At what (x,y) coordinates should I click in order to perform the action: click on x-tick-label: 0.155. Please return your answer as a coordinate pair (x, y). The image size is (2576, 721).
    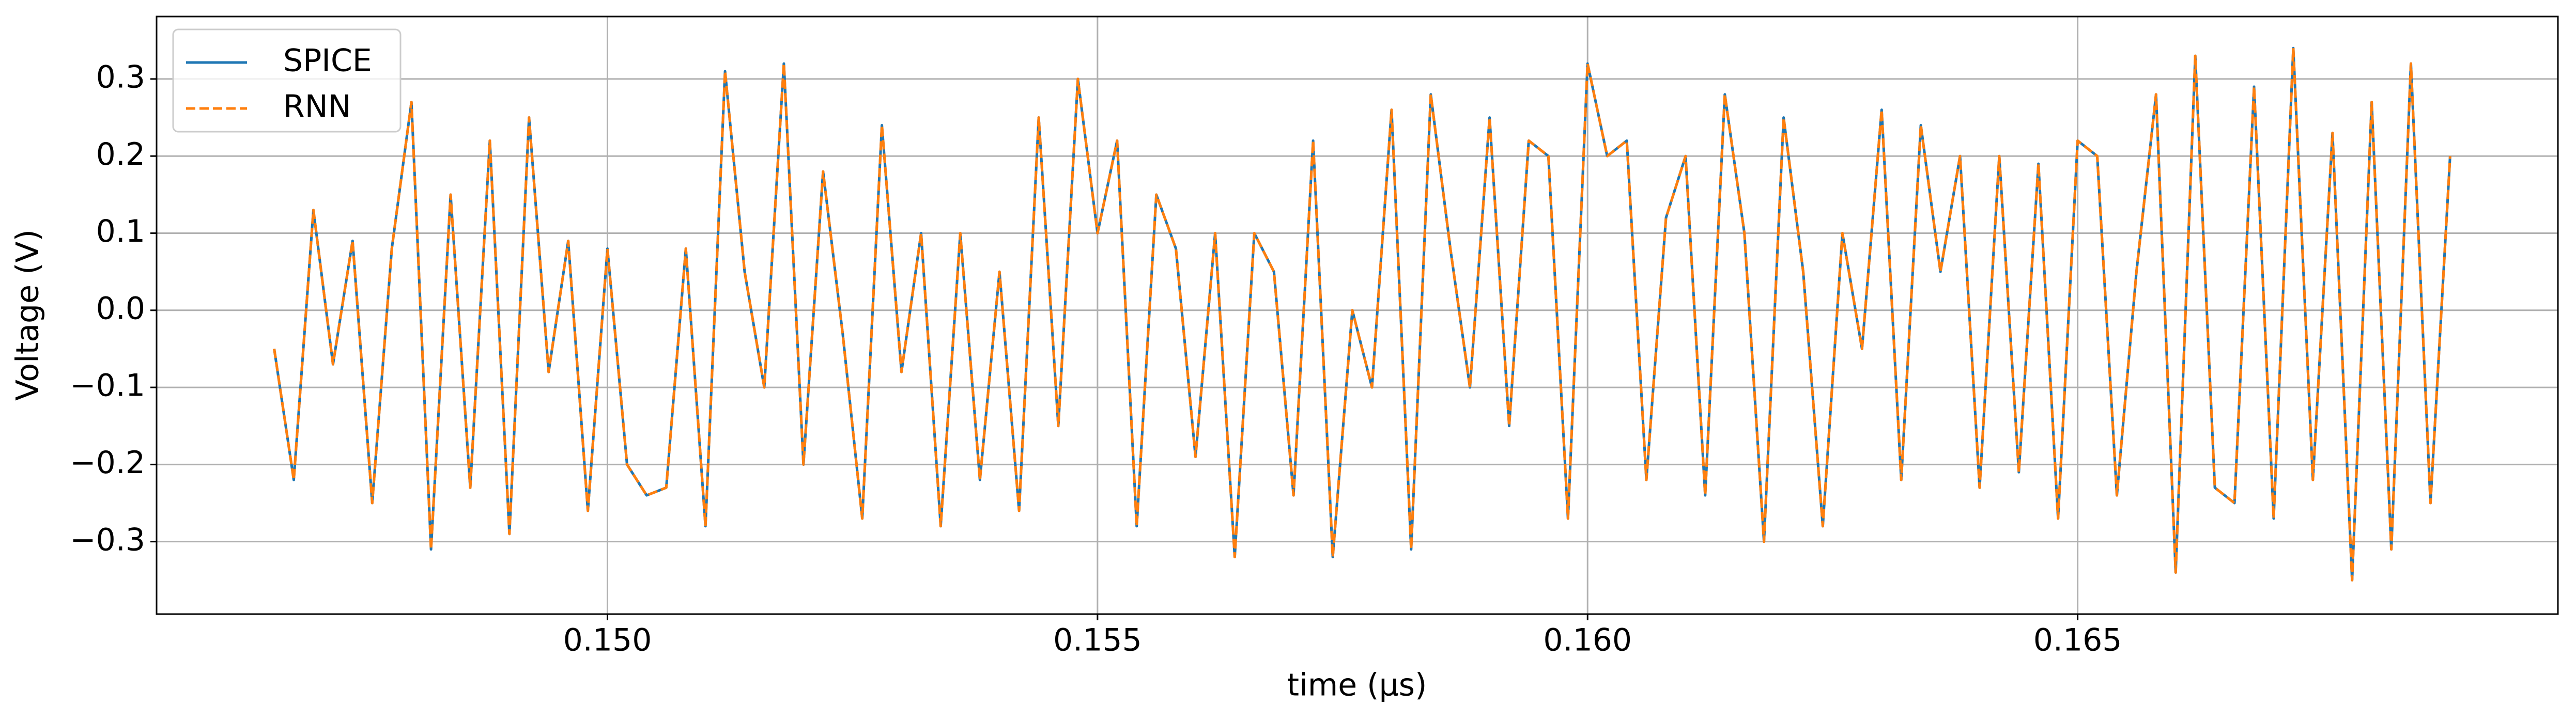
    Looking at the image, I should click on (1098, 641).